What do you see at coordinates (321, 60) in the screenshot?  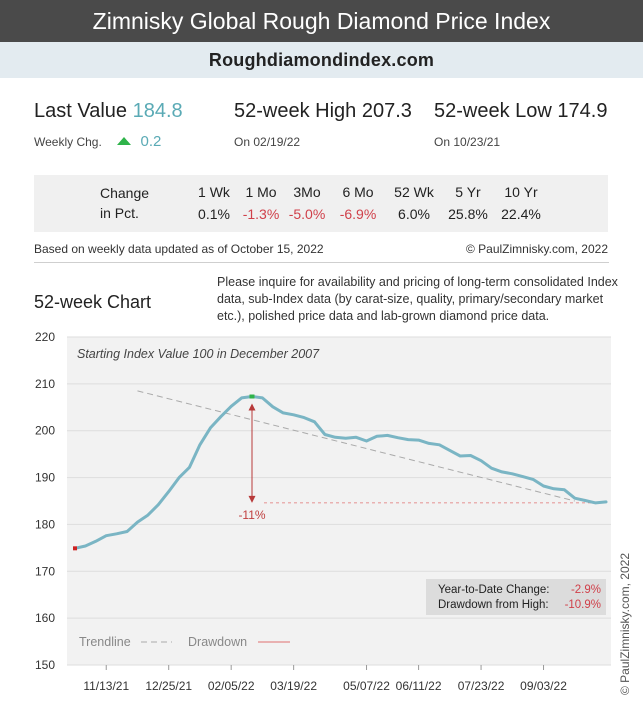 I see `site-name: Roughdiamondindex.com` at bounding box center [321, 60].